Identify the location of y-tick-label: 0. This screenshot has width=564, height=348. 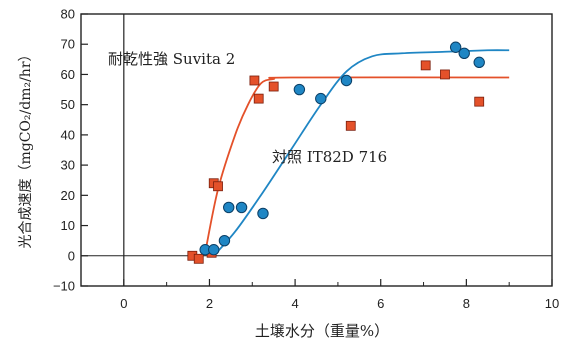
(71, 255).